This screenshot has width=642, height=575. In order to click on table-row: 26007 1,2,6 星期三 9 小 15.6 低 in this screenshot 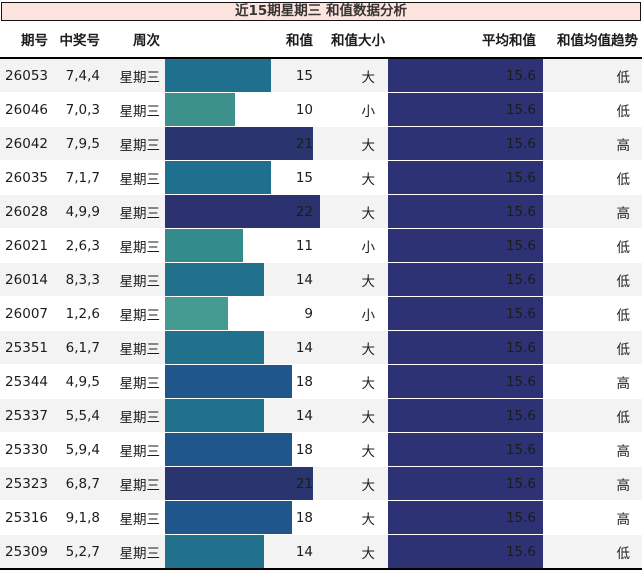, I will do `click(321, 313)`.